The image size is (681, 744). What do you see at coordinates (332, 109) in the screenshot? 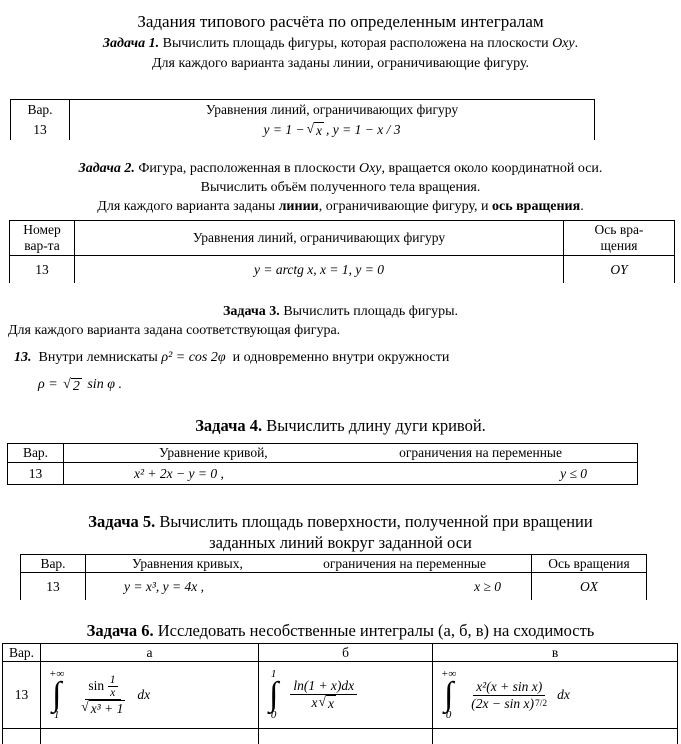
I see `task1-eq-header: Уравнения линий, ограничивающих фигуру` at bounding box center [332, 109].